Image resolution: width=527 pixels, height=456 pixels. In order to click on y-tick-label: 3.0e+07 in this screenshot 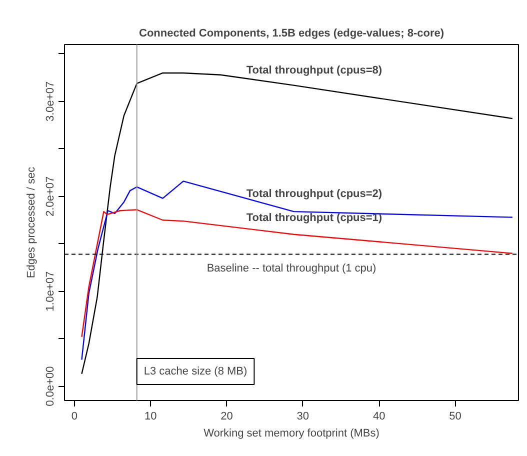, I will do `click(50, 101)`.